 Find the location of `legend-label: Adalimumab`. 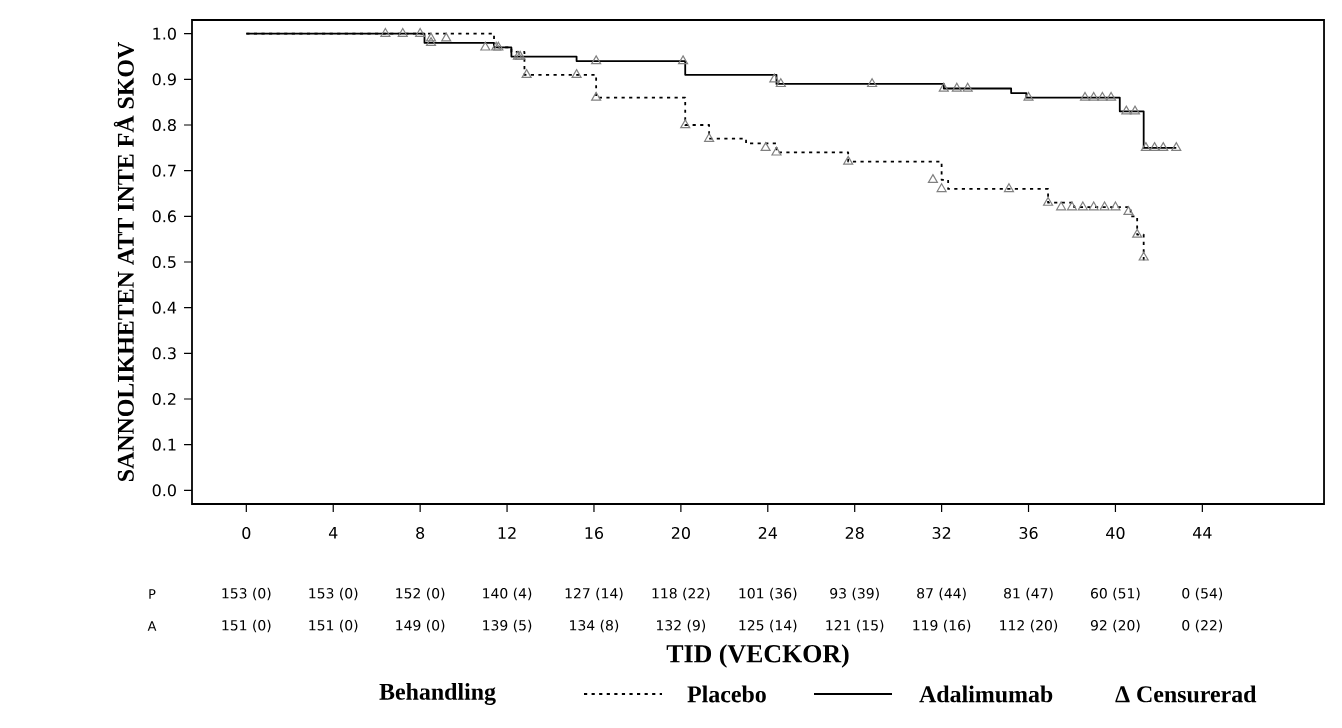

legend-label: Adalimumab is located at coordinates (986, 694).